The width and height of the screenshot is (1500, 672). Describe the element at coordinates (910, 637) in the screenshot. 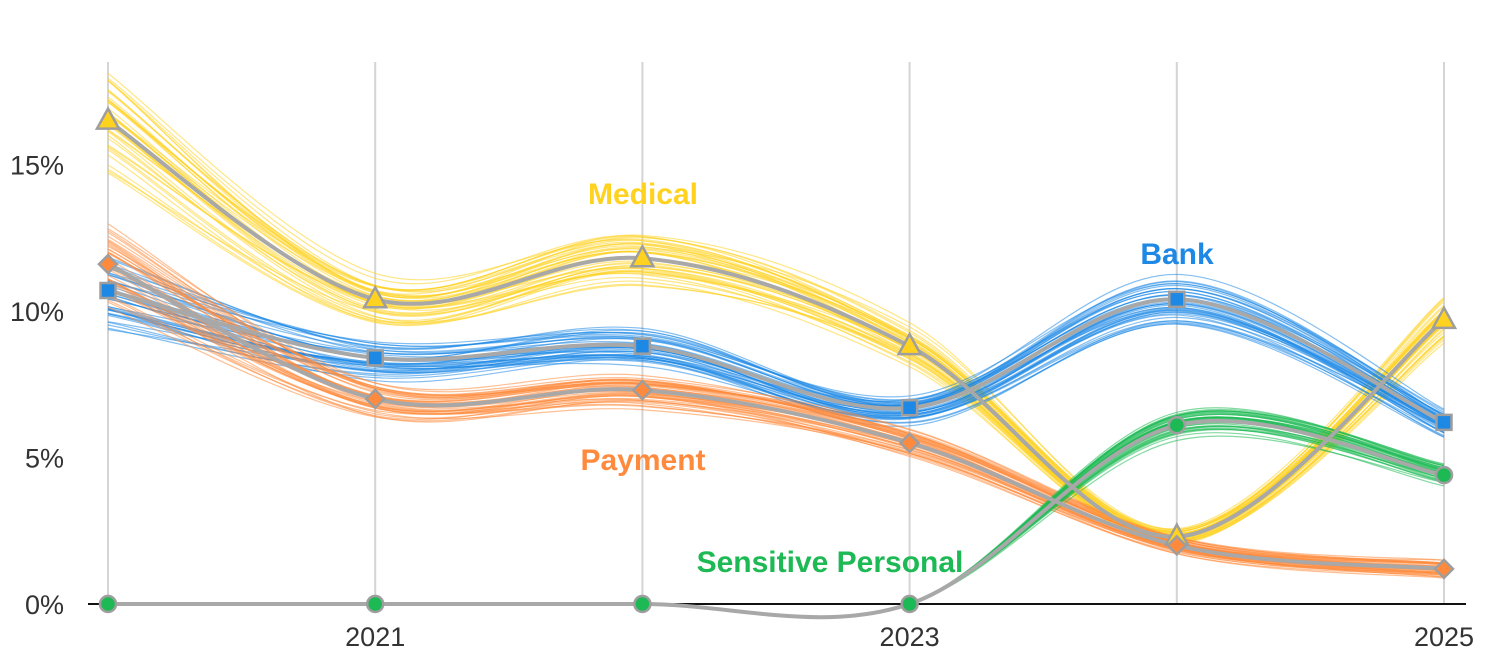

I see `x-tick-label: 2023` at that location.